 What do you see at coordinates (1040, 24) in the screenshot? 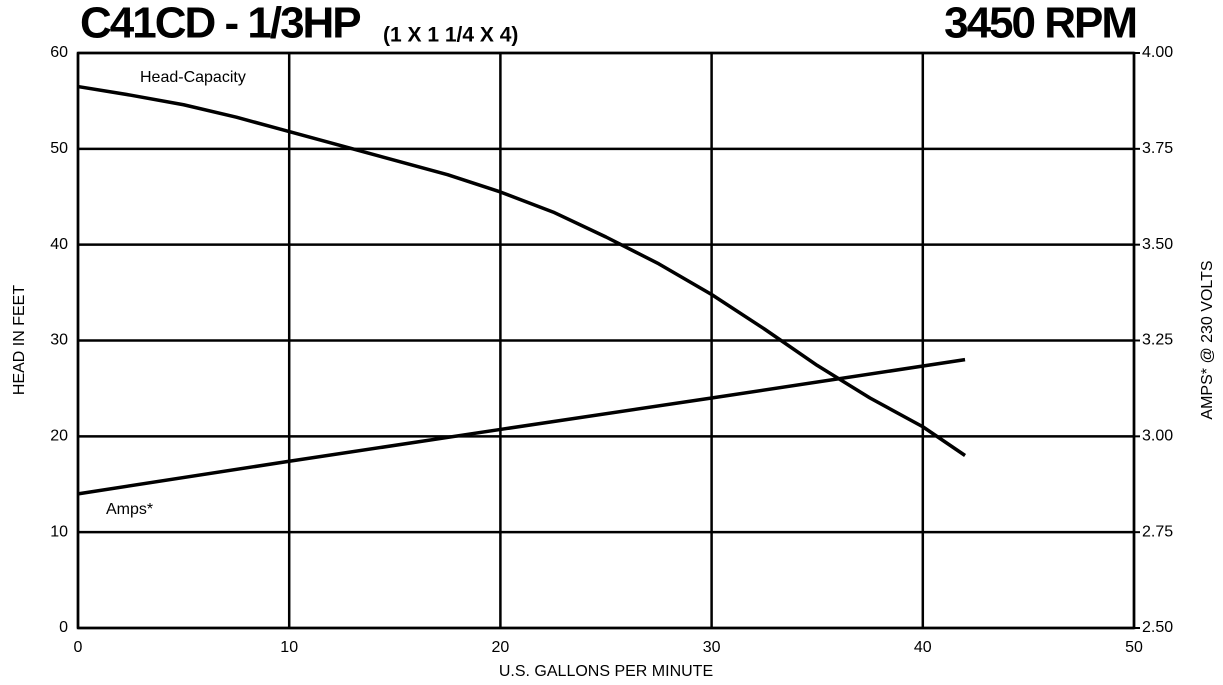
I see `speed-label: 3450 RPM` at bounding box center [1040, 24].